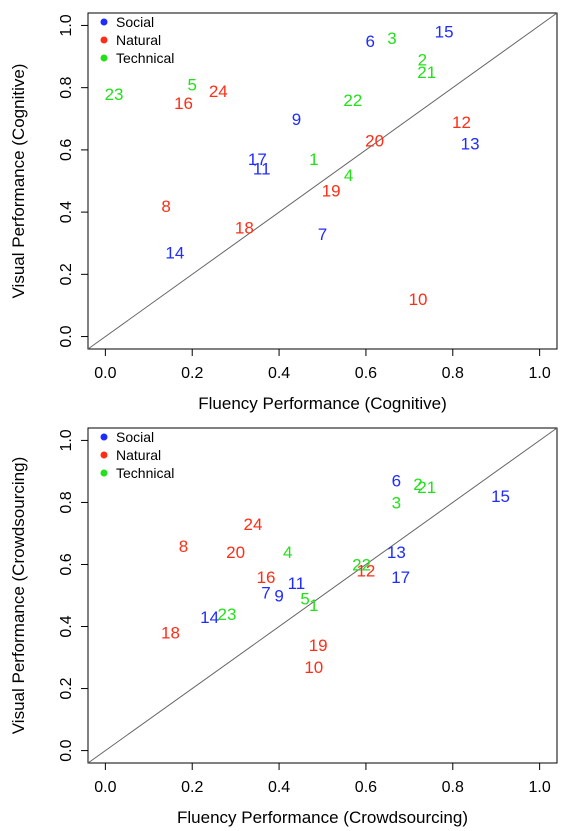 The width and height of the screenshot is (567, 831). I want to click on x-axis-title: Fluency Performance (Cognitive), so click(322, 403).